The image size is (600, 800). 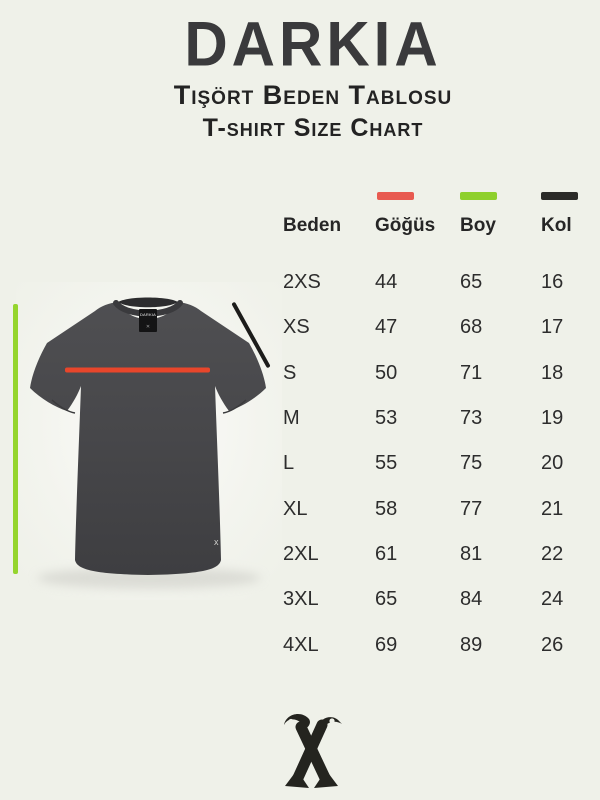 What do you see at coordinates (386, 418) in the screenshot?
I see `chest-cell: 53` at bounding box center [386, 418].